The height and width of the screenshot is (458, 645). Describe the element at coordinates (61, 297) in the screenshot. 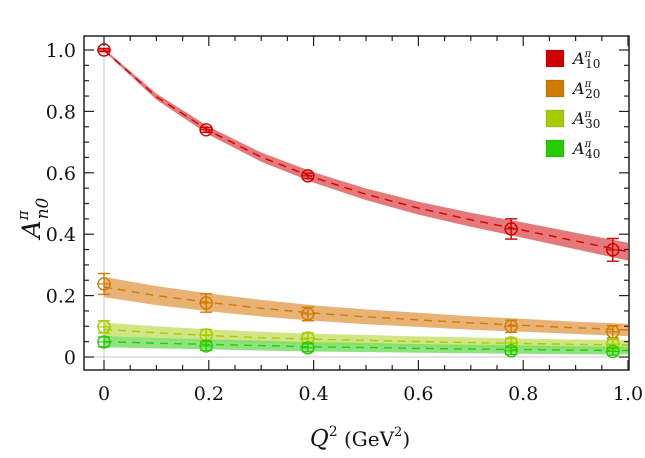

I see `y-tick-label: 0.2` at that location.